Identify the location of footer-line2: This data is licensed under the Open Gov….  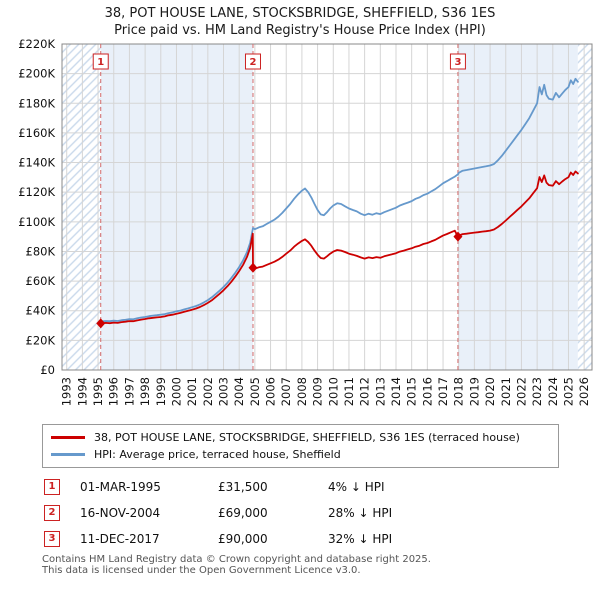
(201, 570).